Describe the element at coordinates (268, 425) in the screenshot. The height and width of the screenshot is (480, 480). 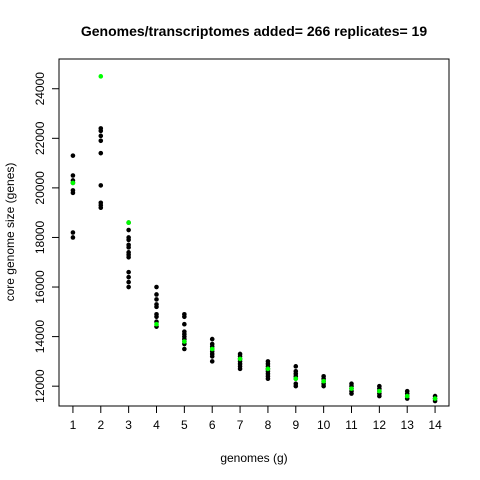
I see `x-tick-label: 8` at that location.